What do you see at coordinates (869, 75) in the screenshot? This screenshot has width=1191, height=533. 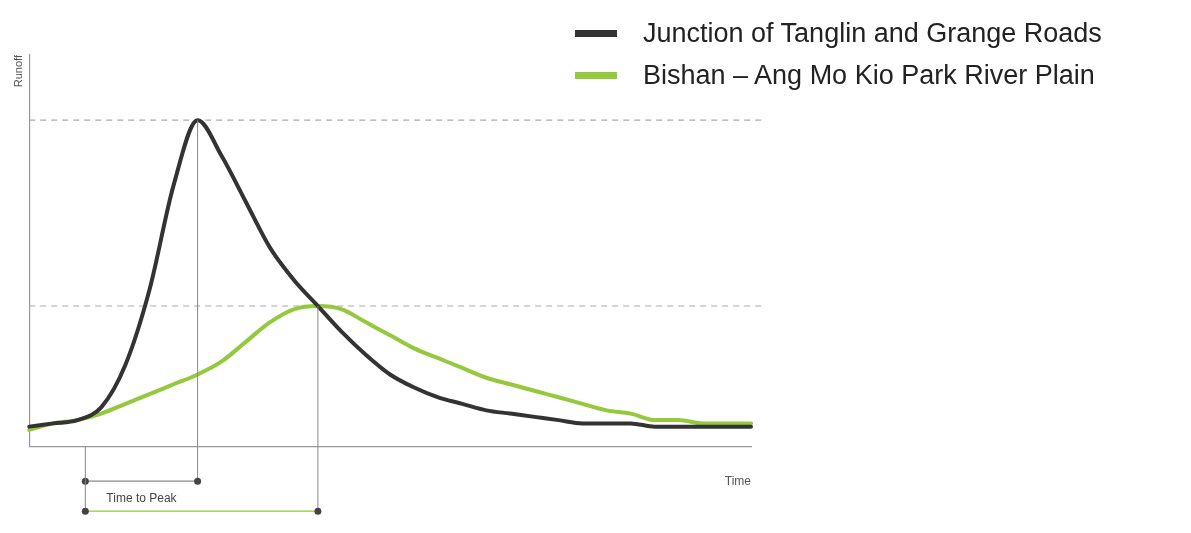 I see `legend-label: Bishan – Ang Mo Kio Park River Plain` at bounding box center [869, 75].